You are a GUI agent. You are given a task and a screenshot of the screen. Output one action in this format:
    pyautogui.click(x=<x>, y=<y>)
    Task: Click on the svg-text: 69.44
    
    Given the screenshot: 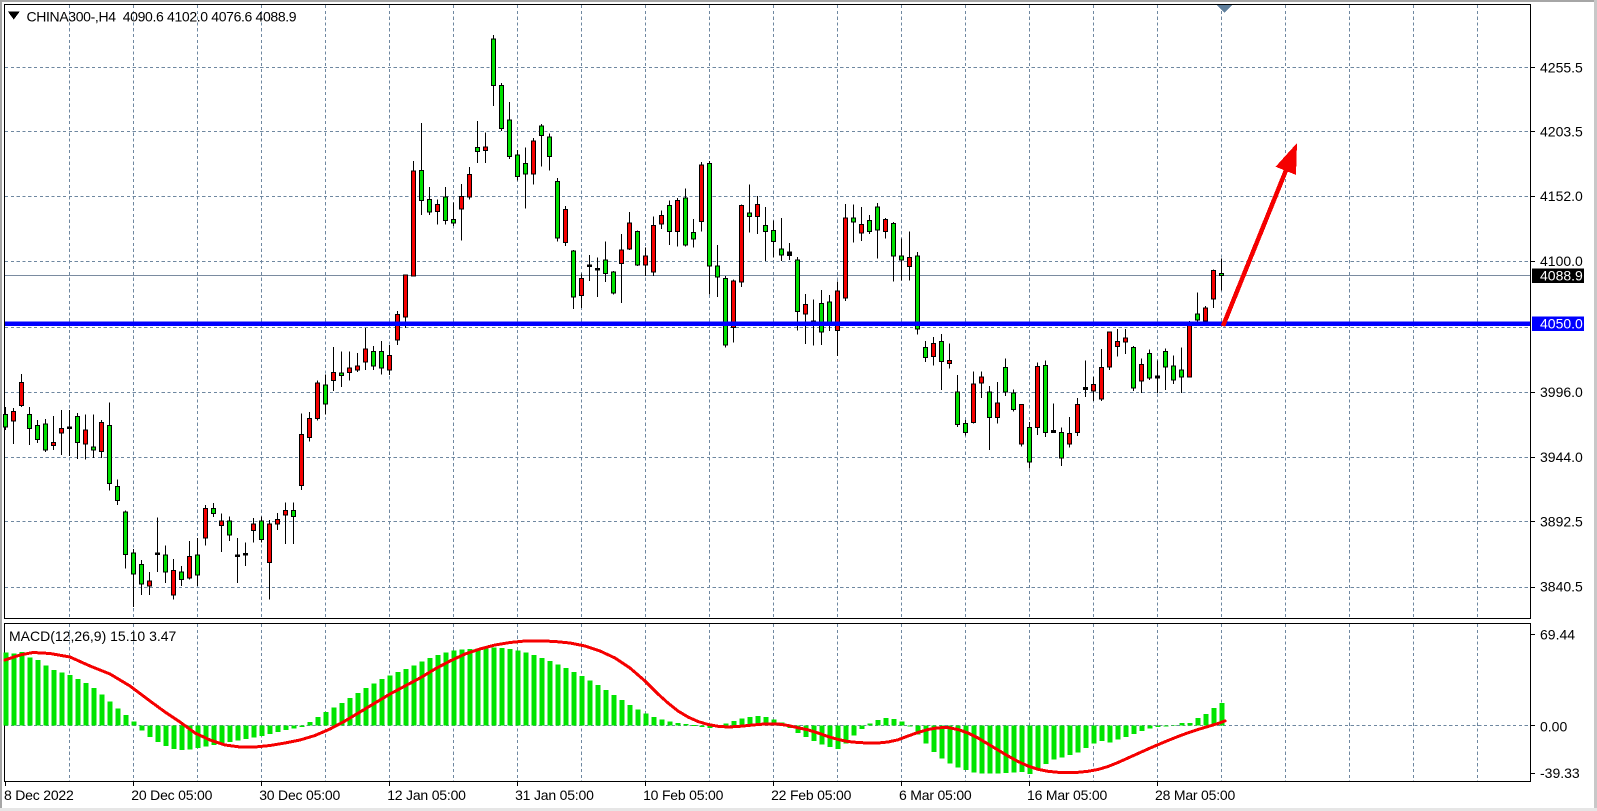 What is the action you would take?
    pyautogui.click(x=1557, y=634)
    